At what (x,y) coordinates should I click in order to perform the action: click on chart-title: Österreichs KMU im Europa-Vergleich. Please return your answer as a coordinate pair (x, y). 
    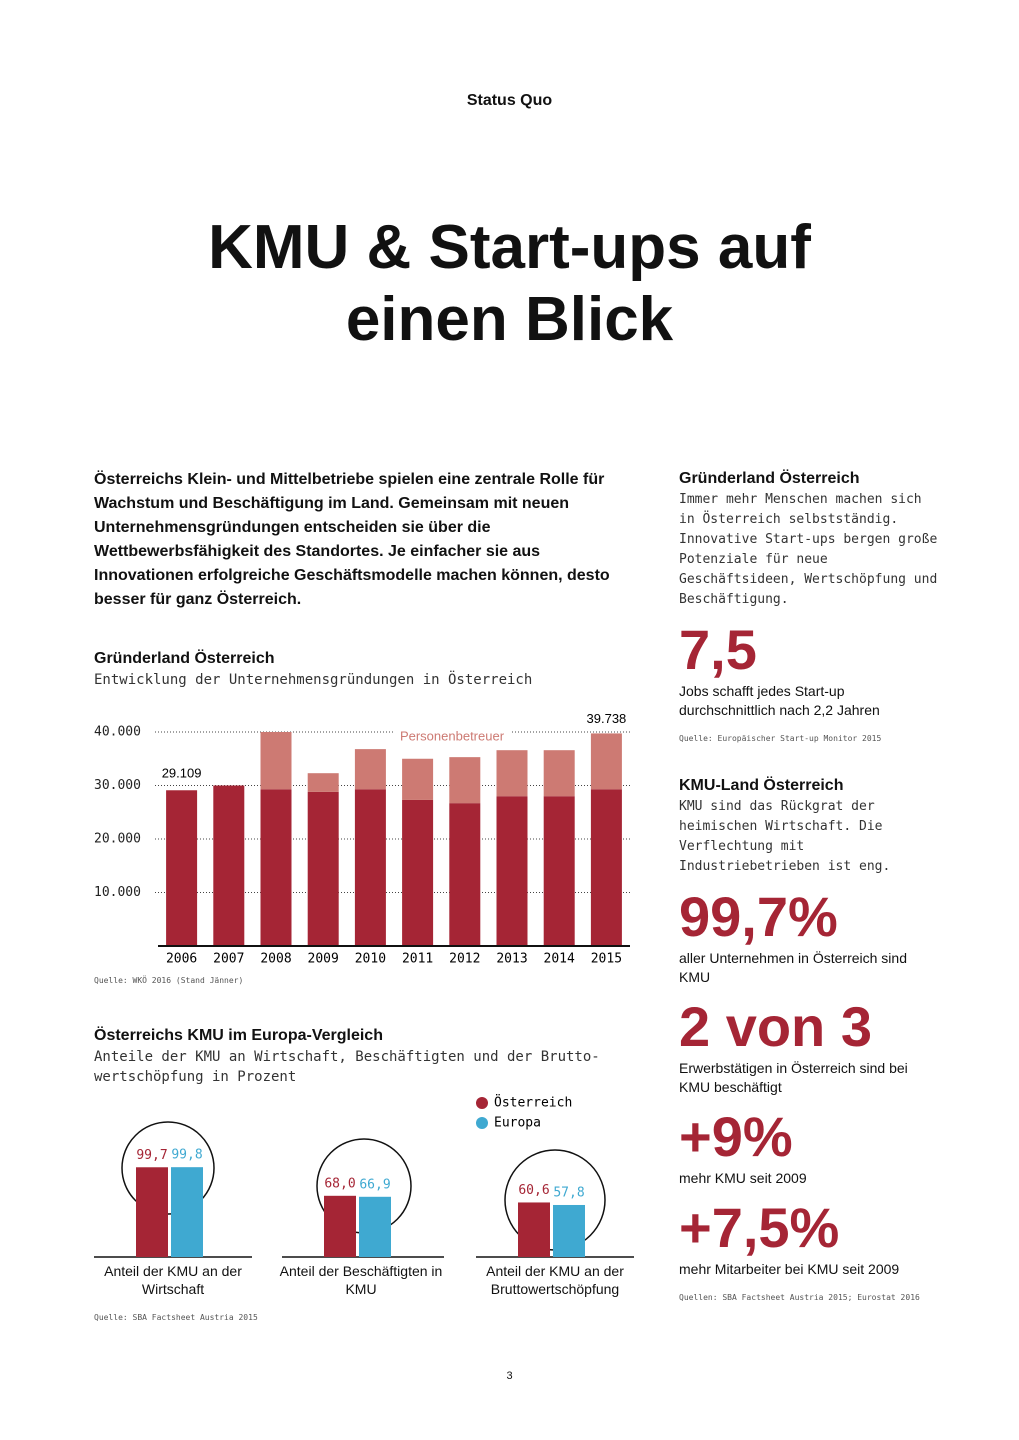
    Looking at the image, I should click on (238, 1035).